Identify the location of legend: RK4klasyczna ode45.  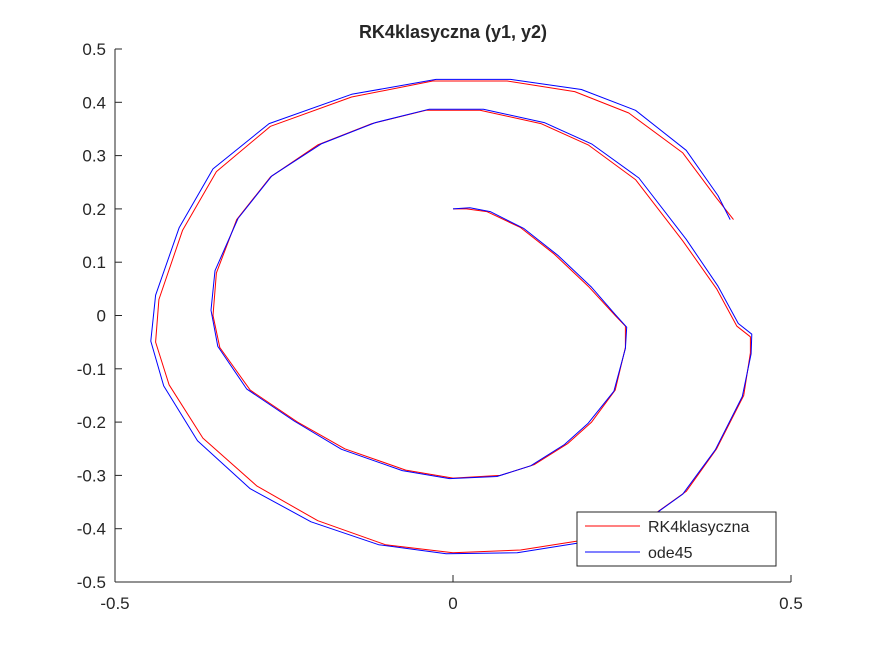
(676, 539).